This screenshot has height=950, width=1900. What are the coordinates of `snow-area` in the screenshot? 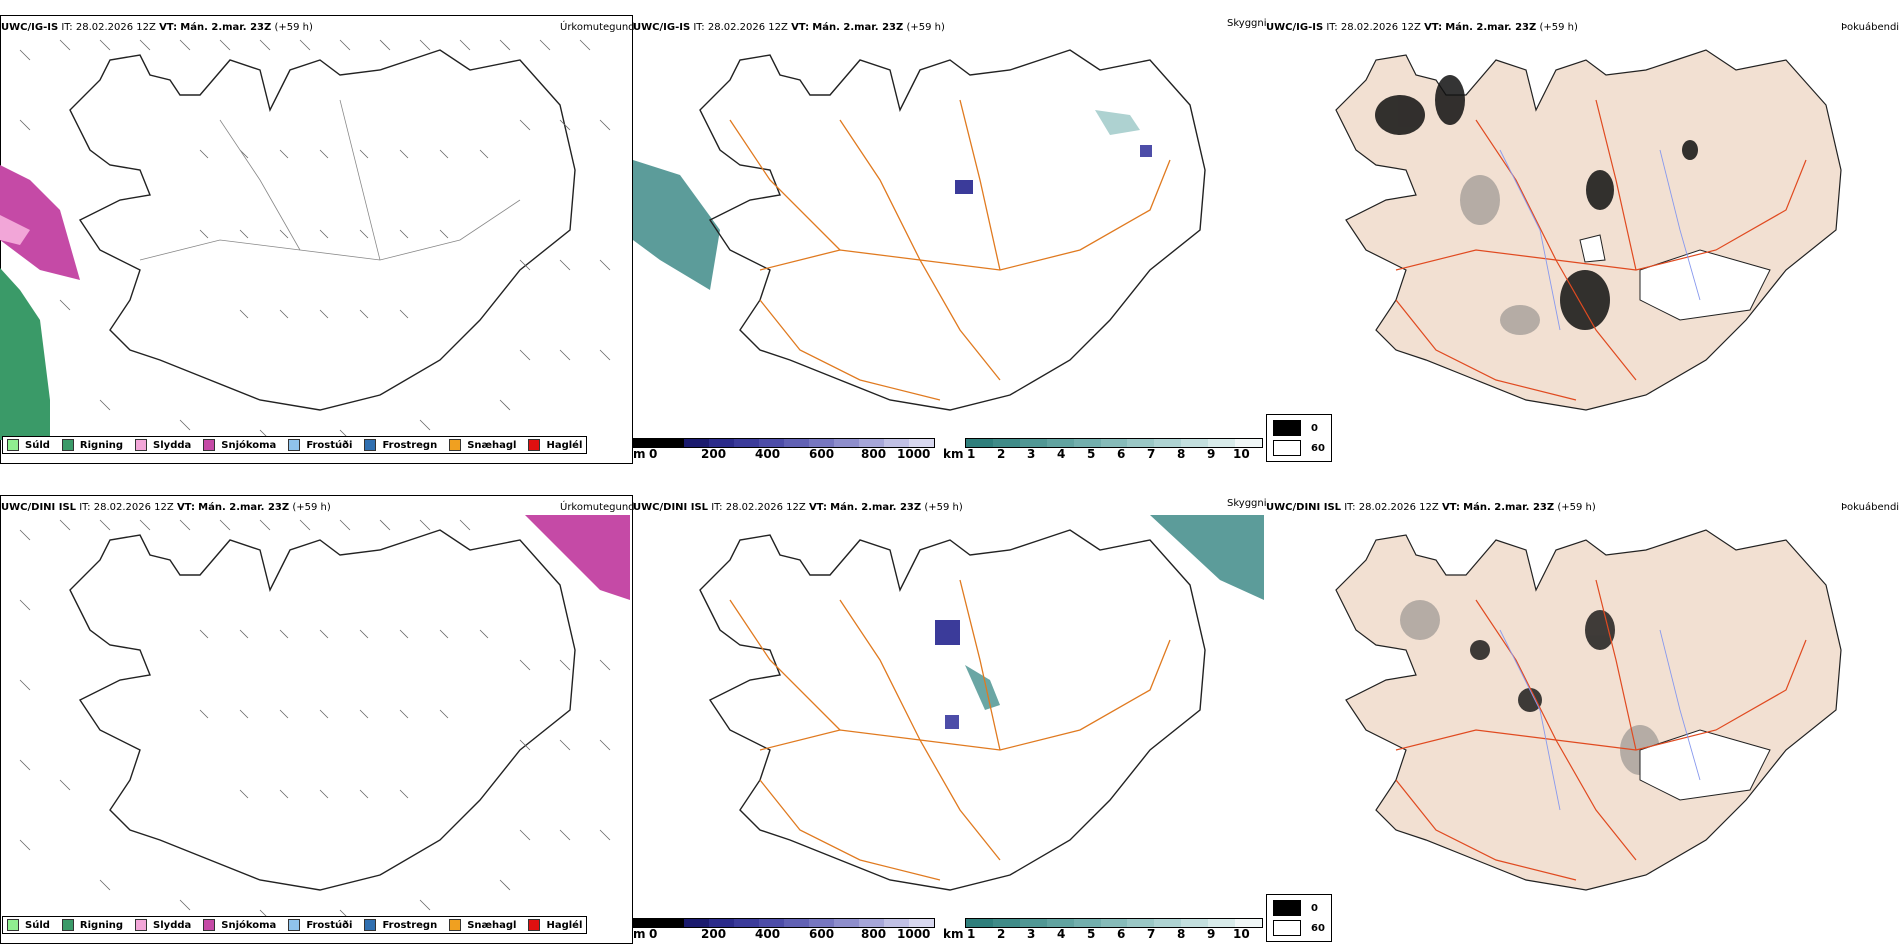 It's located at (577, 557).